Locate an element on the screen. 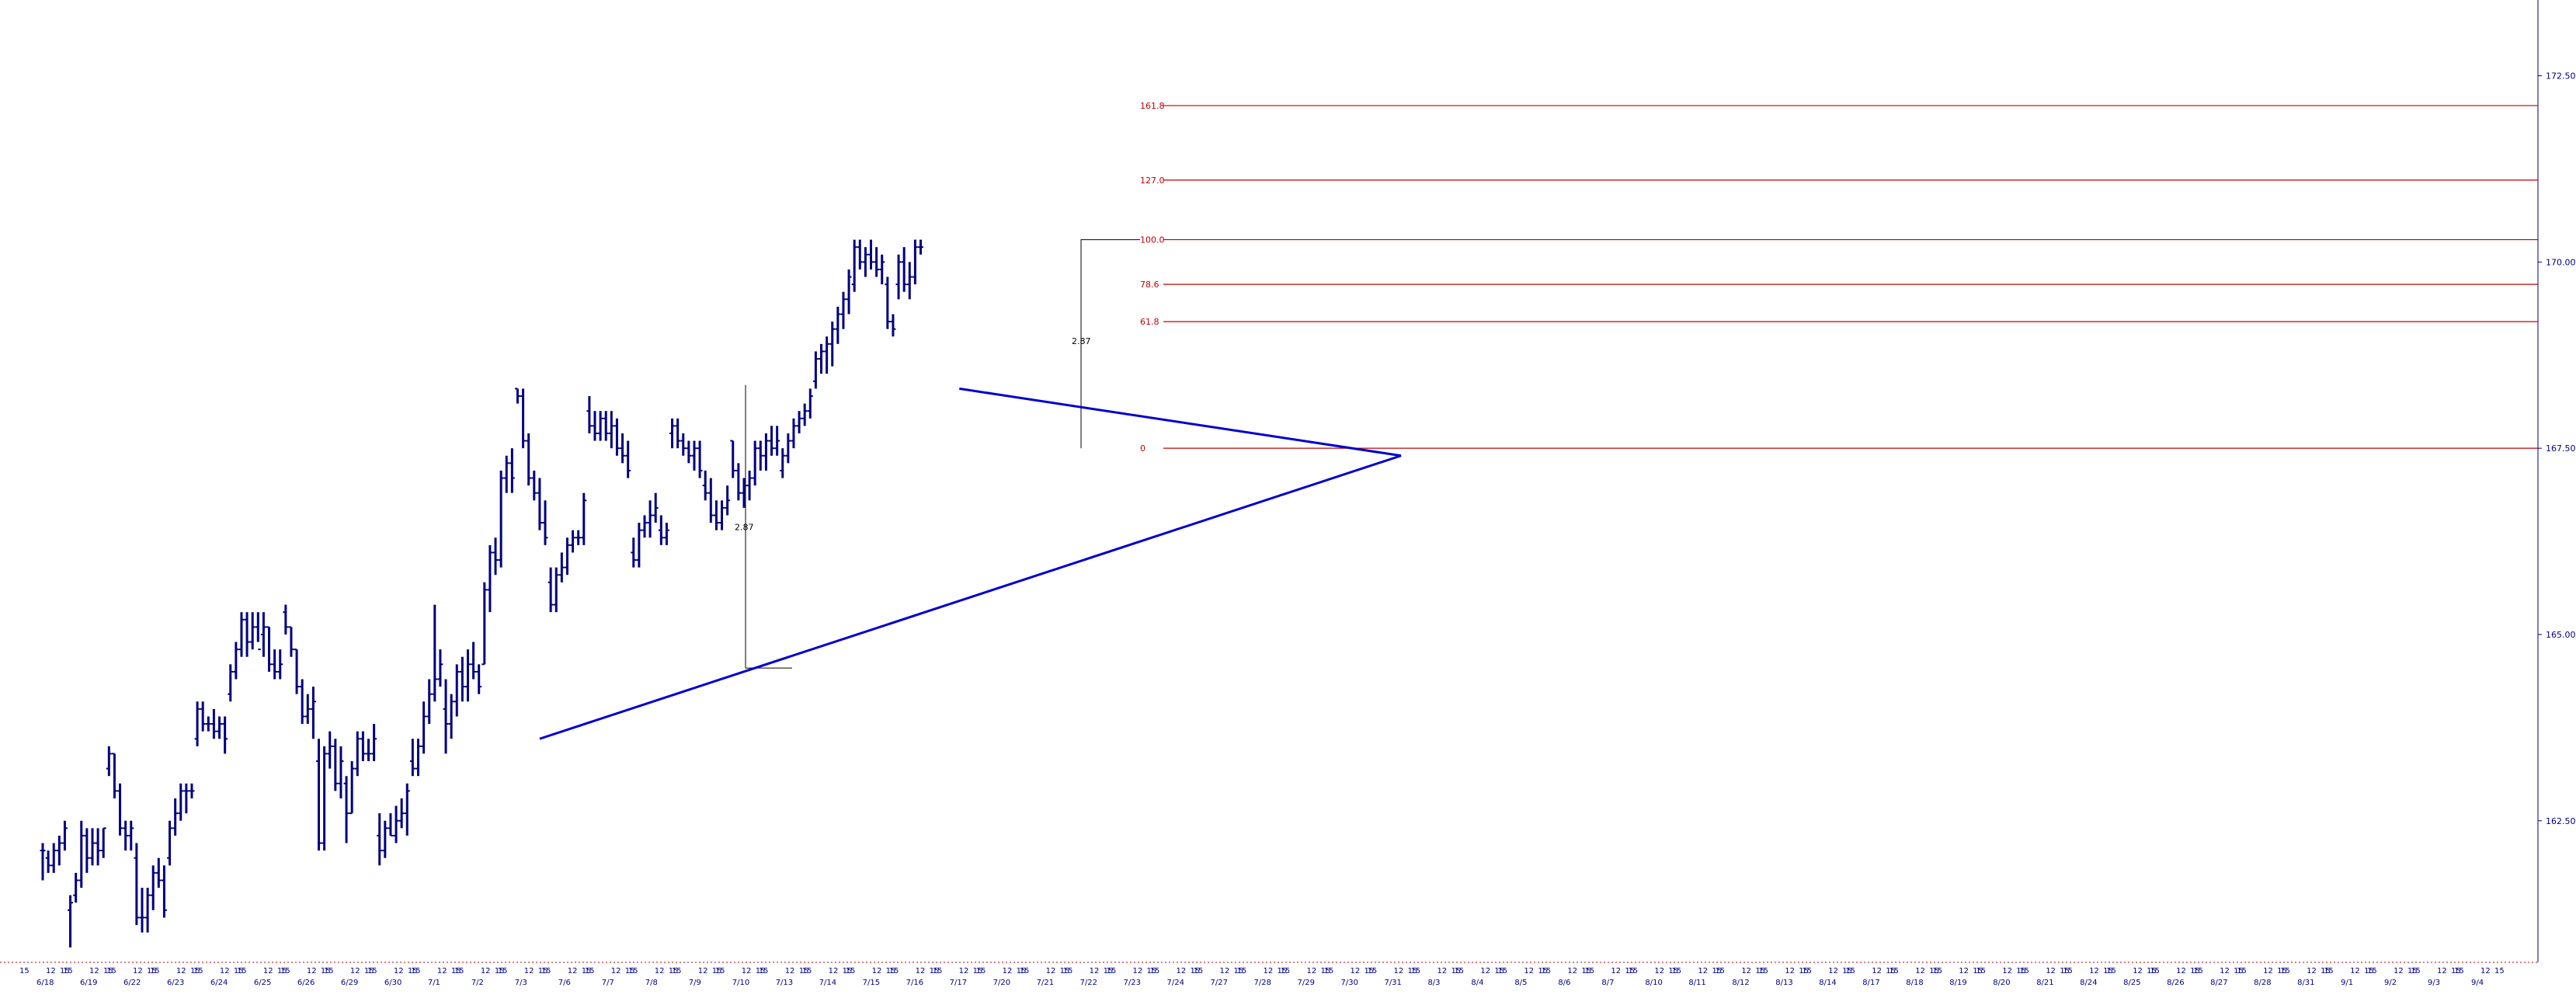 This screenshot has height=1005, width=2576. x-date-label: 8/21 is located at coordinates (2044, 983).